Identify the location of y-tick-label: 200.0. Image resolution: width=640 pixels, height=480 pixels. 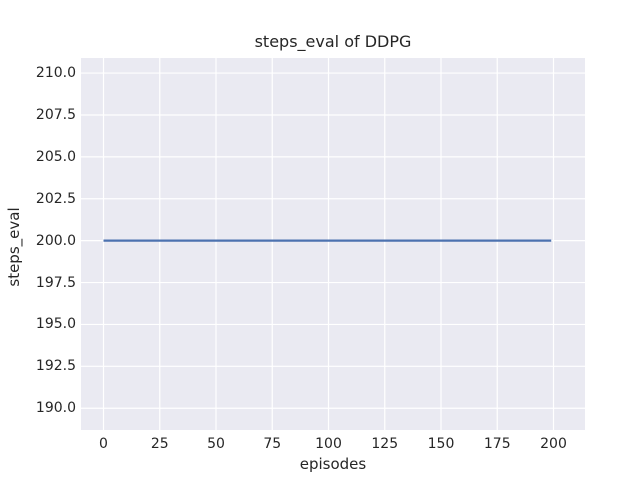
(55, 240).